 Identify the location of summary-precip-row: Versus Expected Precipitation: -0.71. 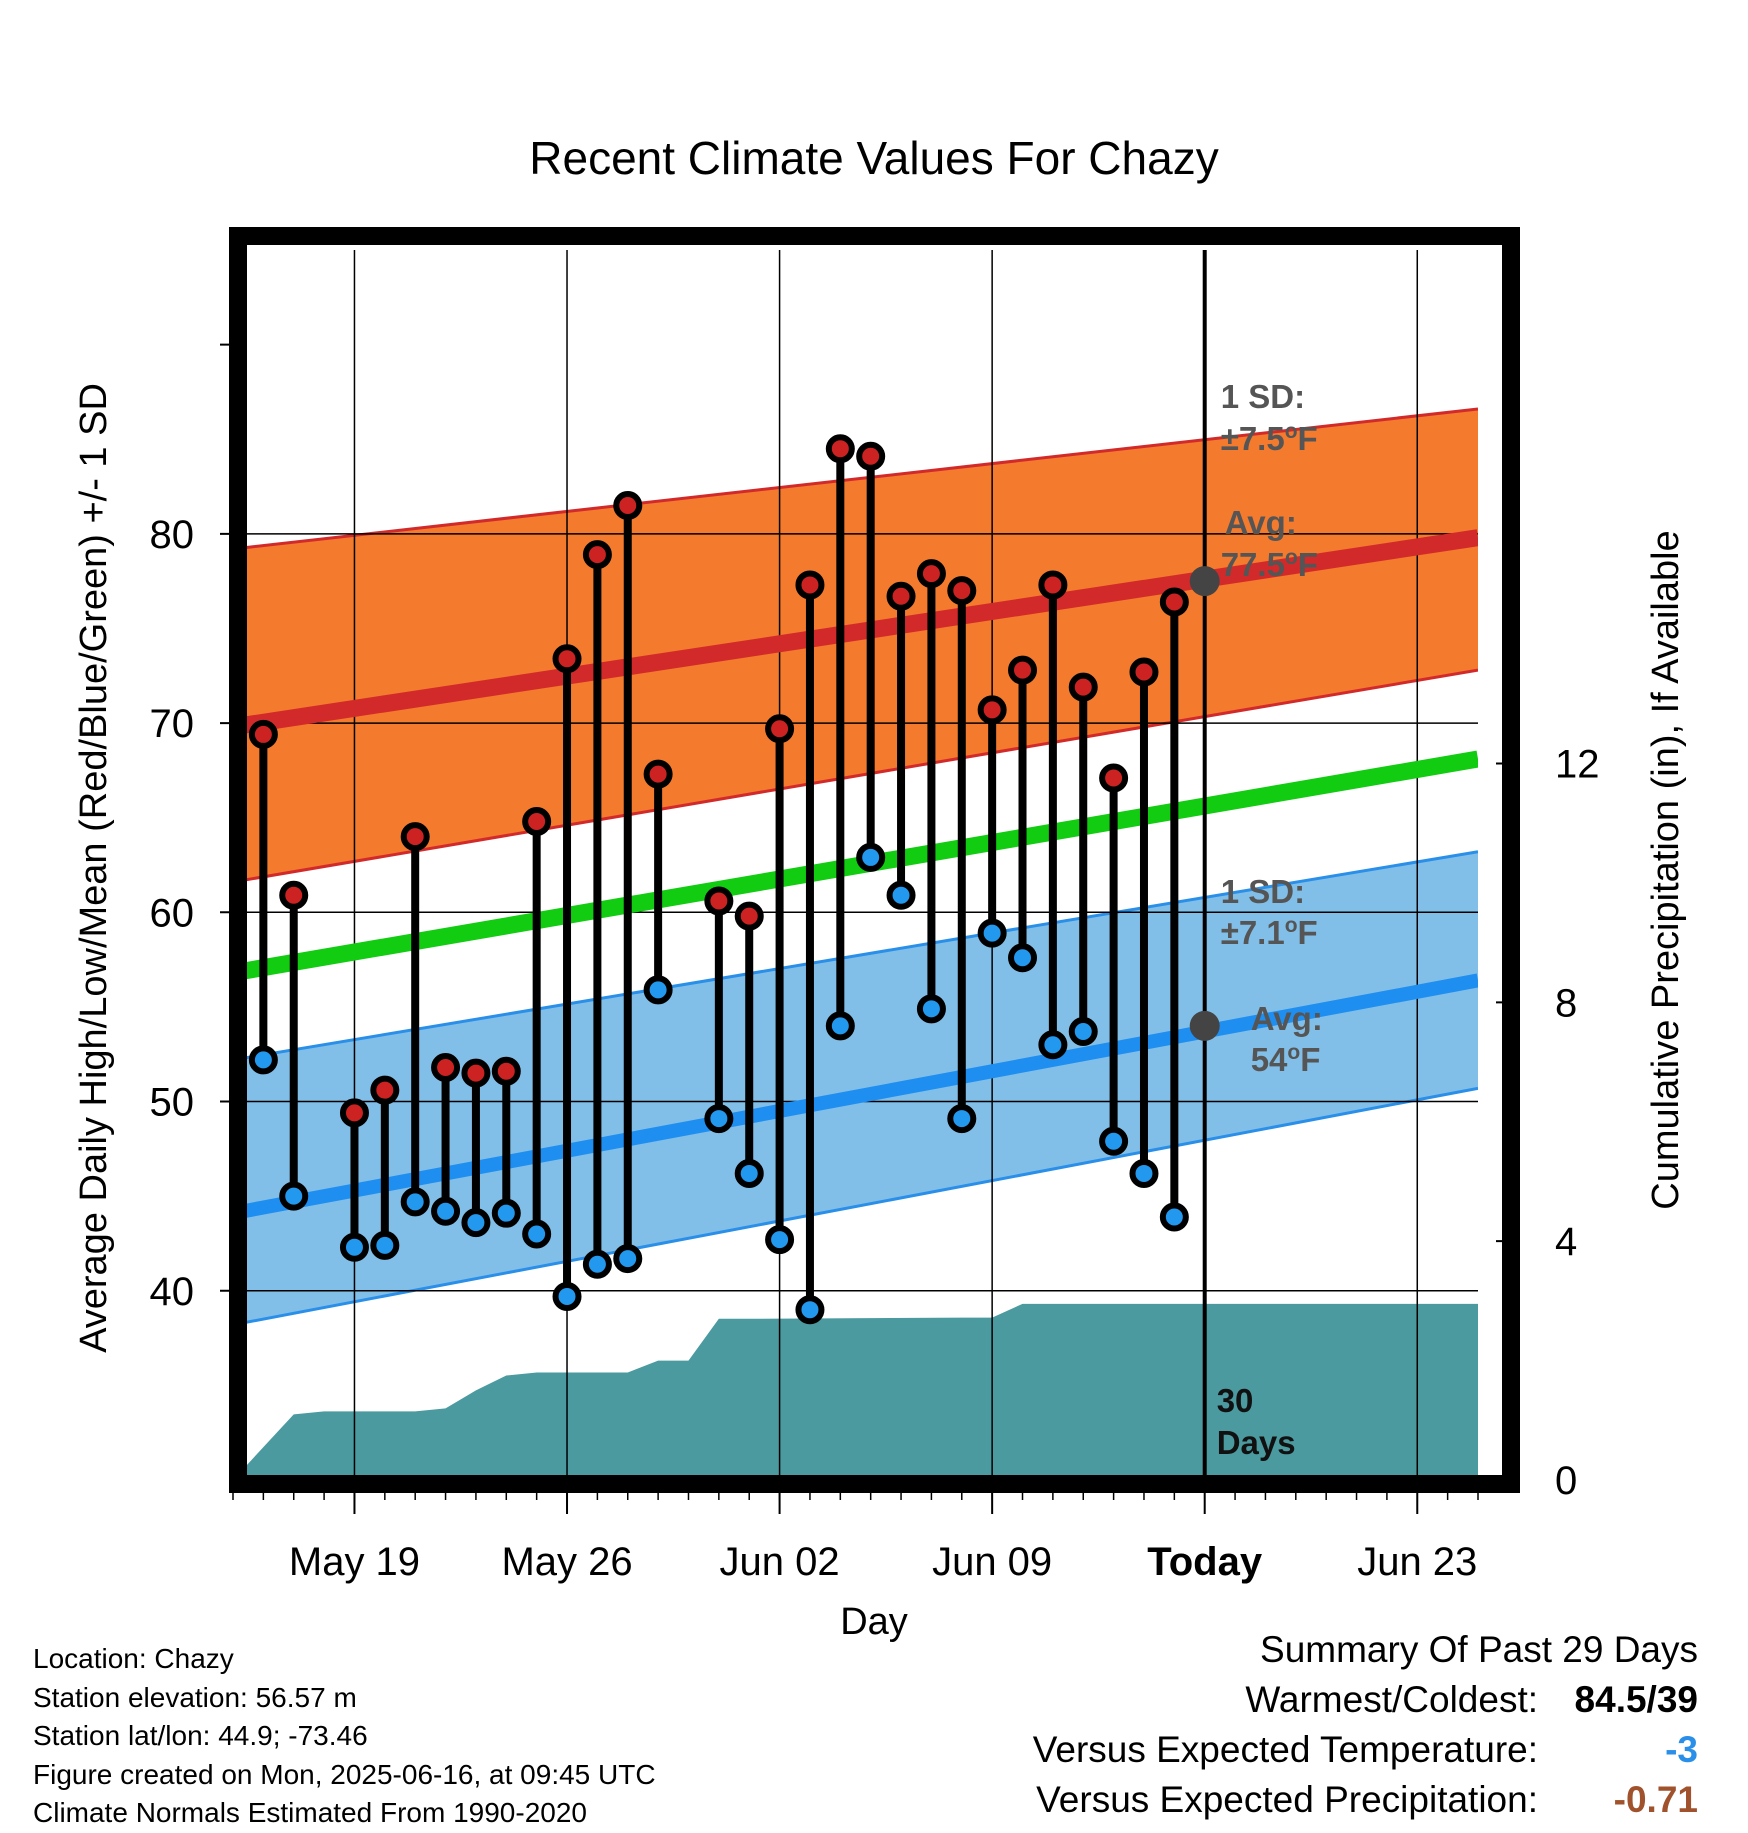
(1365, 1800).